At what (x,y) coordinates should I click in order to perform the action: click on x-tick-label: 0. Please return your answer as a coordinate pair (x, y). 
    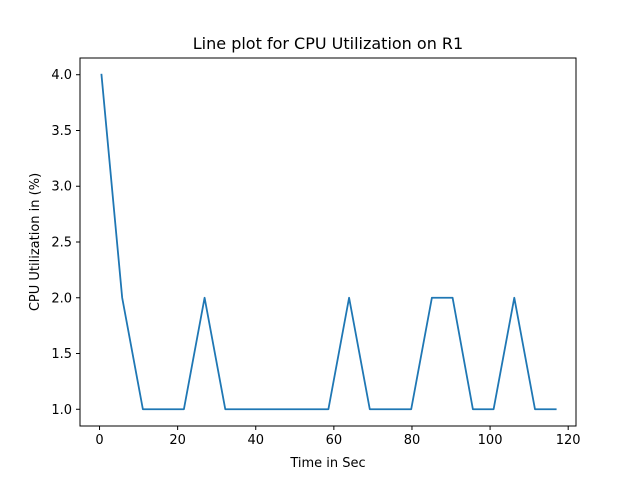
    Looking at the image, I should click on (99, 440).